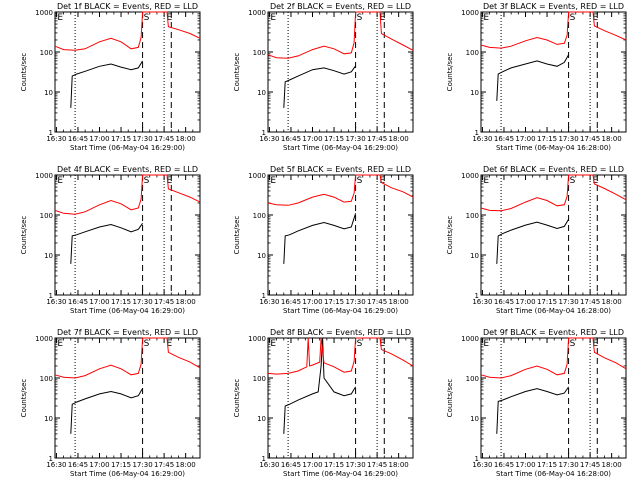 The height and width of the screenshot is (480, 640). I want to click on panel-title: Det 2f BLACK = Events, RED = LLD, so click(340, 6).